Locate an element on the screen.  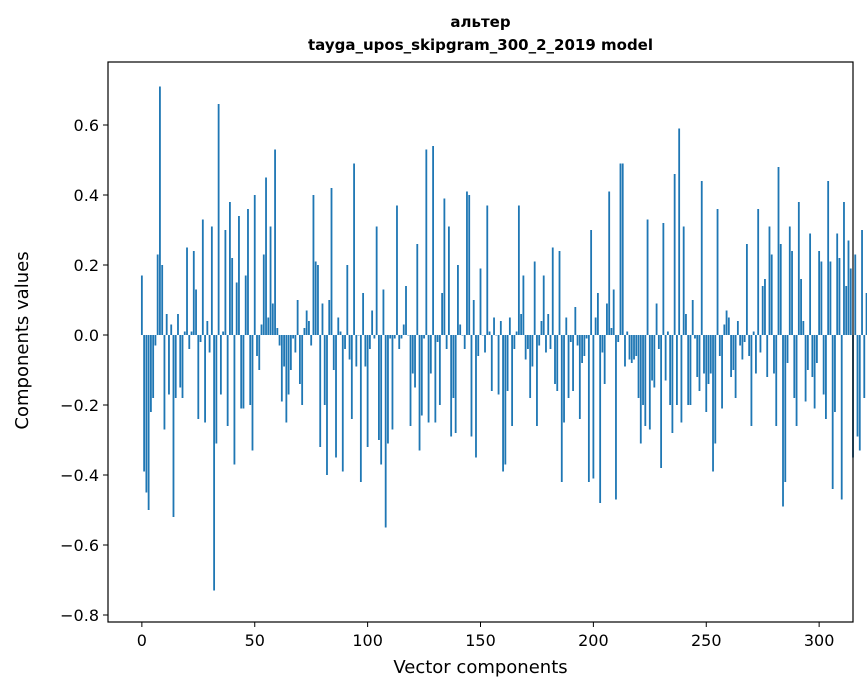
x-tick-label: 50 is located at coordinates (255, 640).